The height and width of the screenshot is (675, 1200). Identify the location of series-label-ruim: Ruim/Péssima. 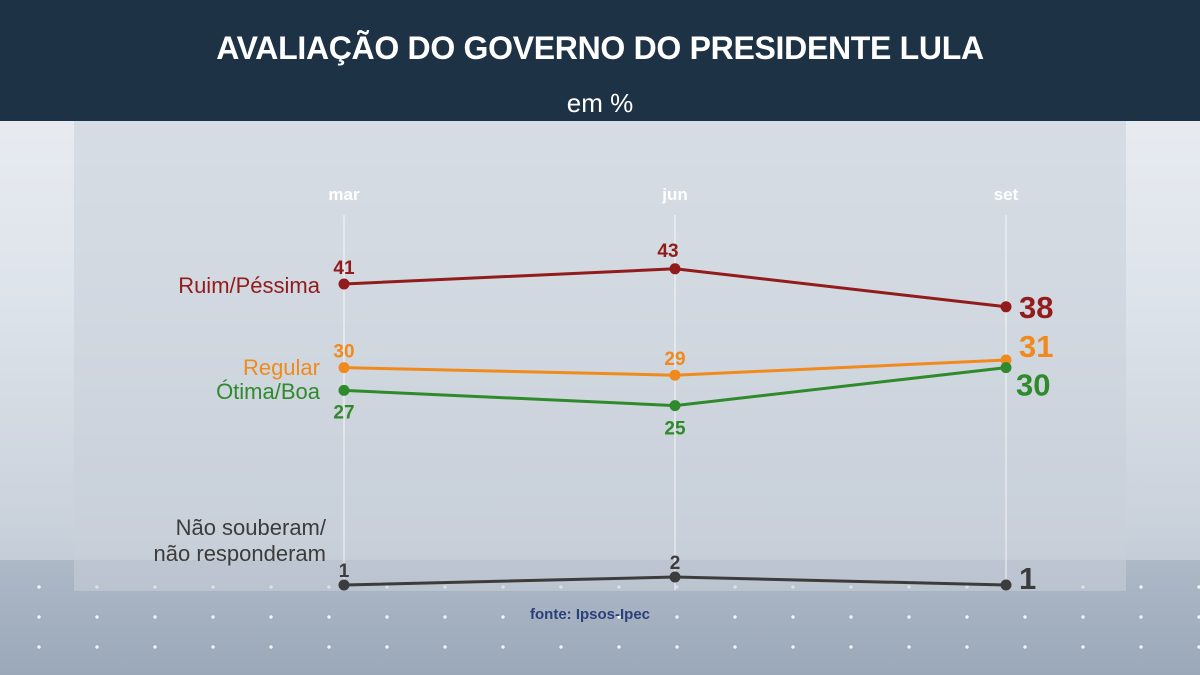
(249, 285).